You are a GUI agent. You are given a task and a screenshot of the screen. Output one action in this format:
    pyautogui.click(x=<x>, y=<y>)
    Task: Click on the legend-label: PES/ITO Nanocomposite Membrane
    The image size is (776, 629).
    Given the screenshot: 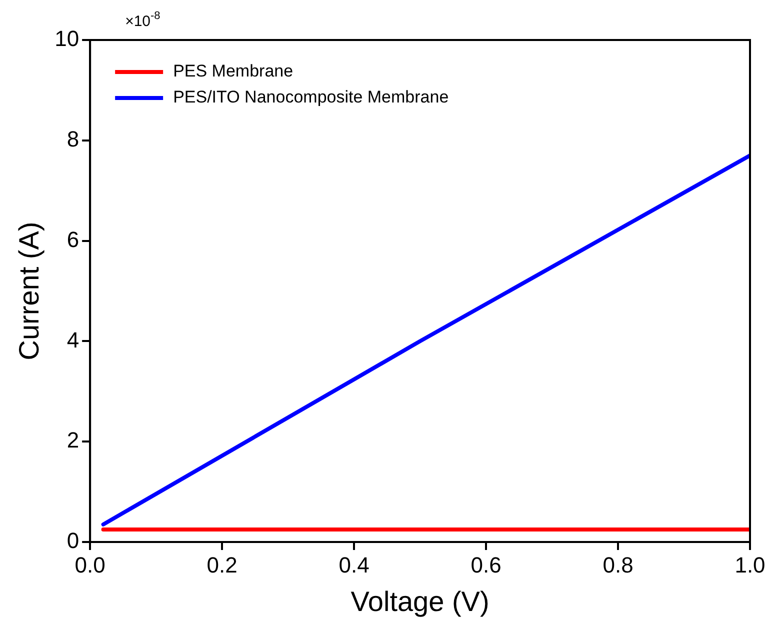 What is the action you would take?
    pyautogui.click(x=311, y=97)
    